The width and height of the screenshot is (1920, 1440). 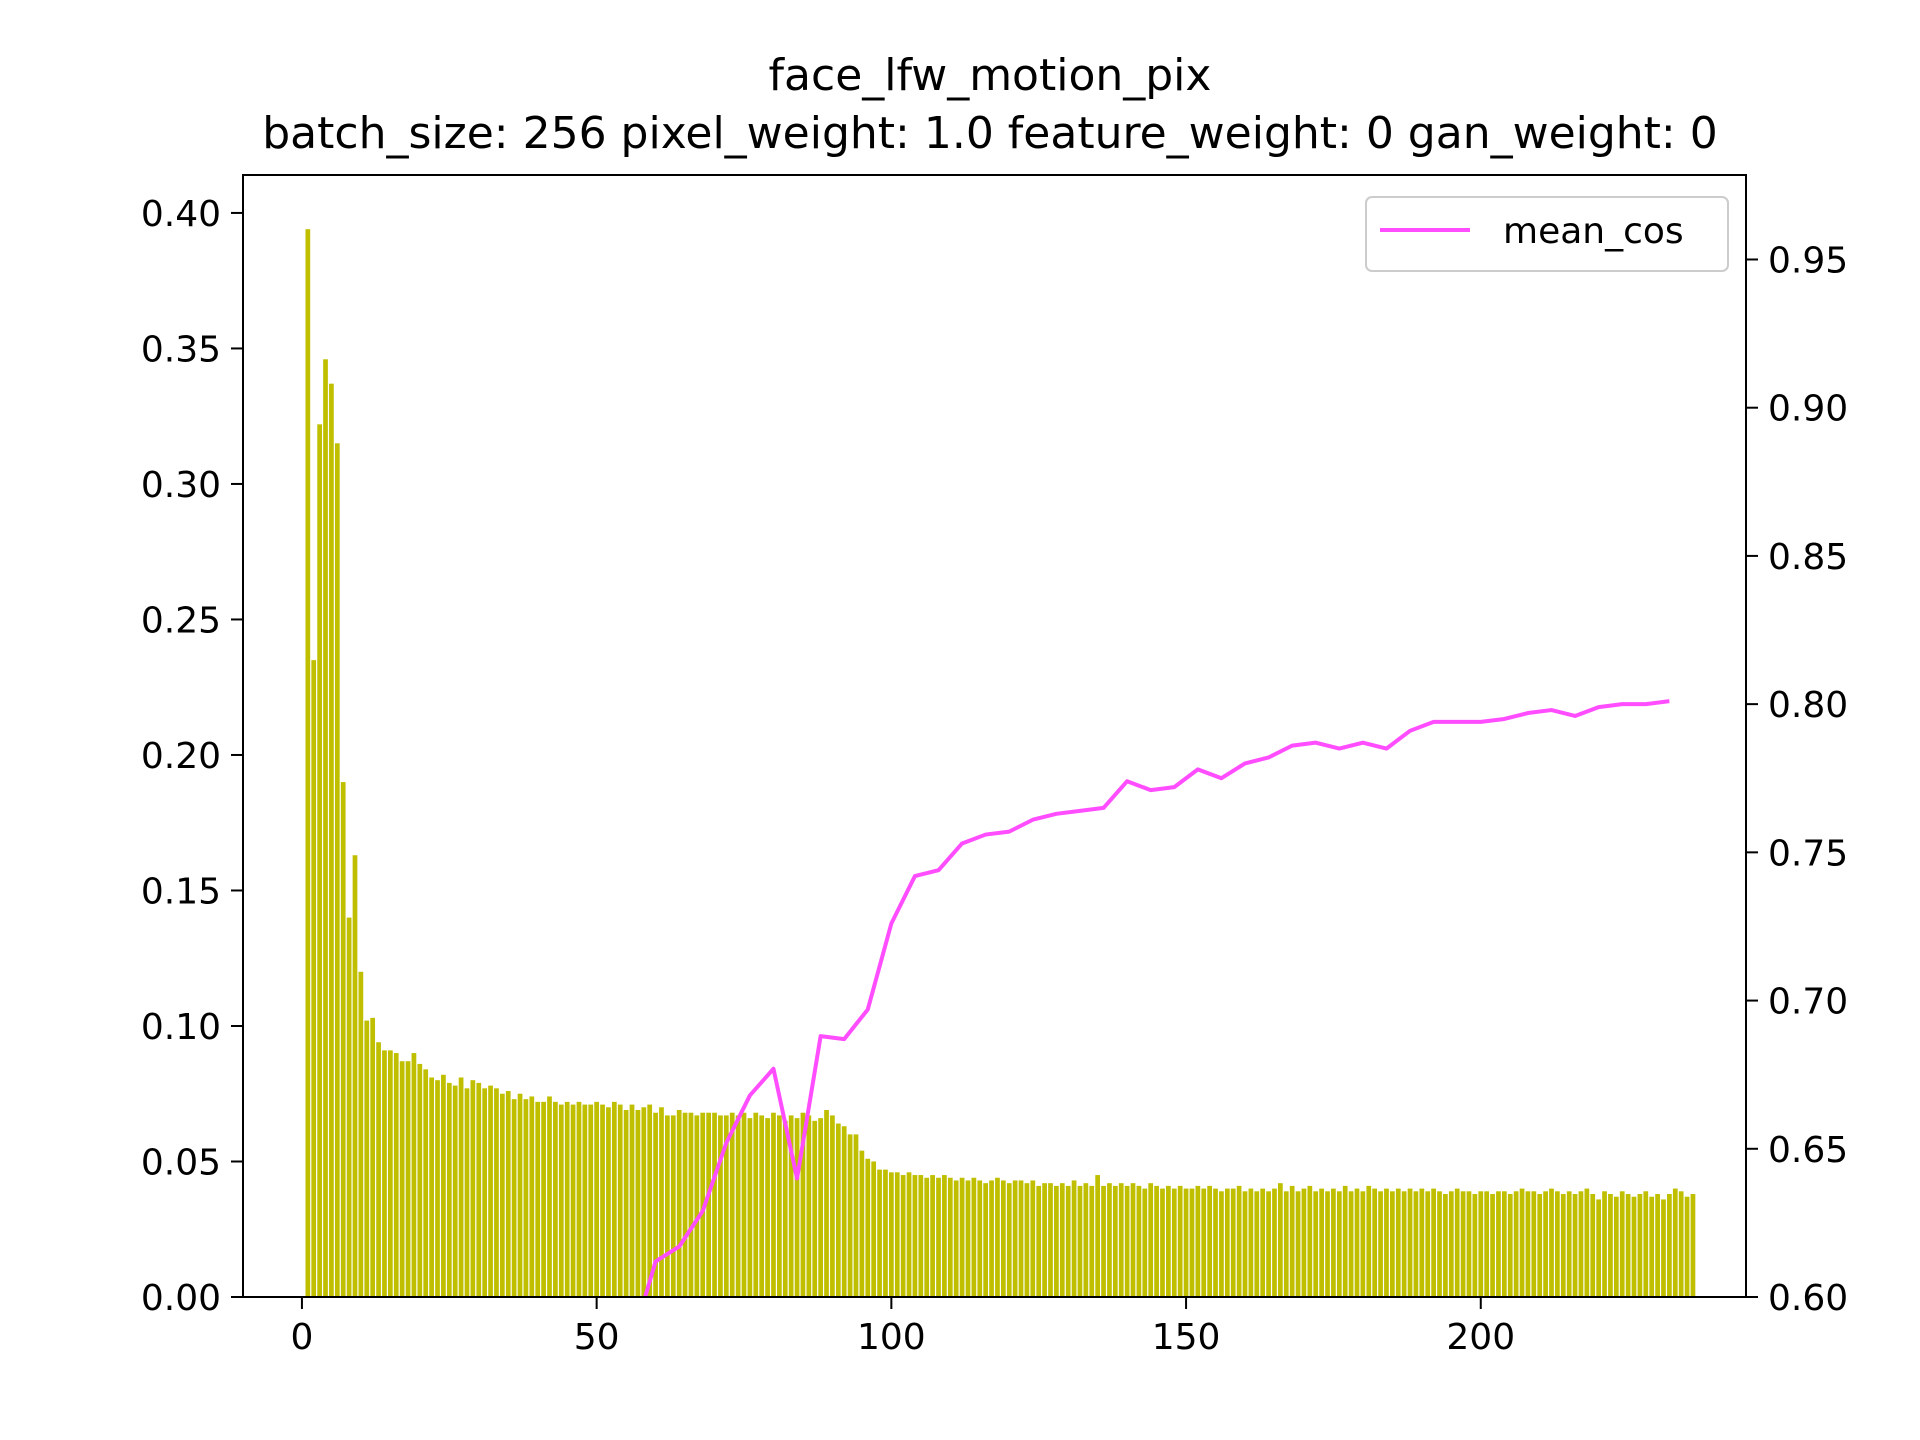 I want to click on y2-tick-label: 0.60, so click(x=1808, y=1298).